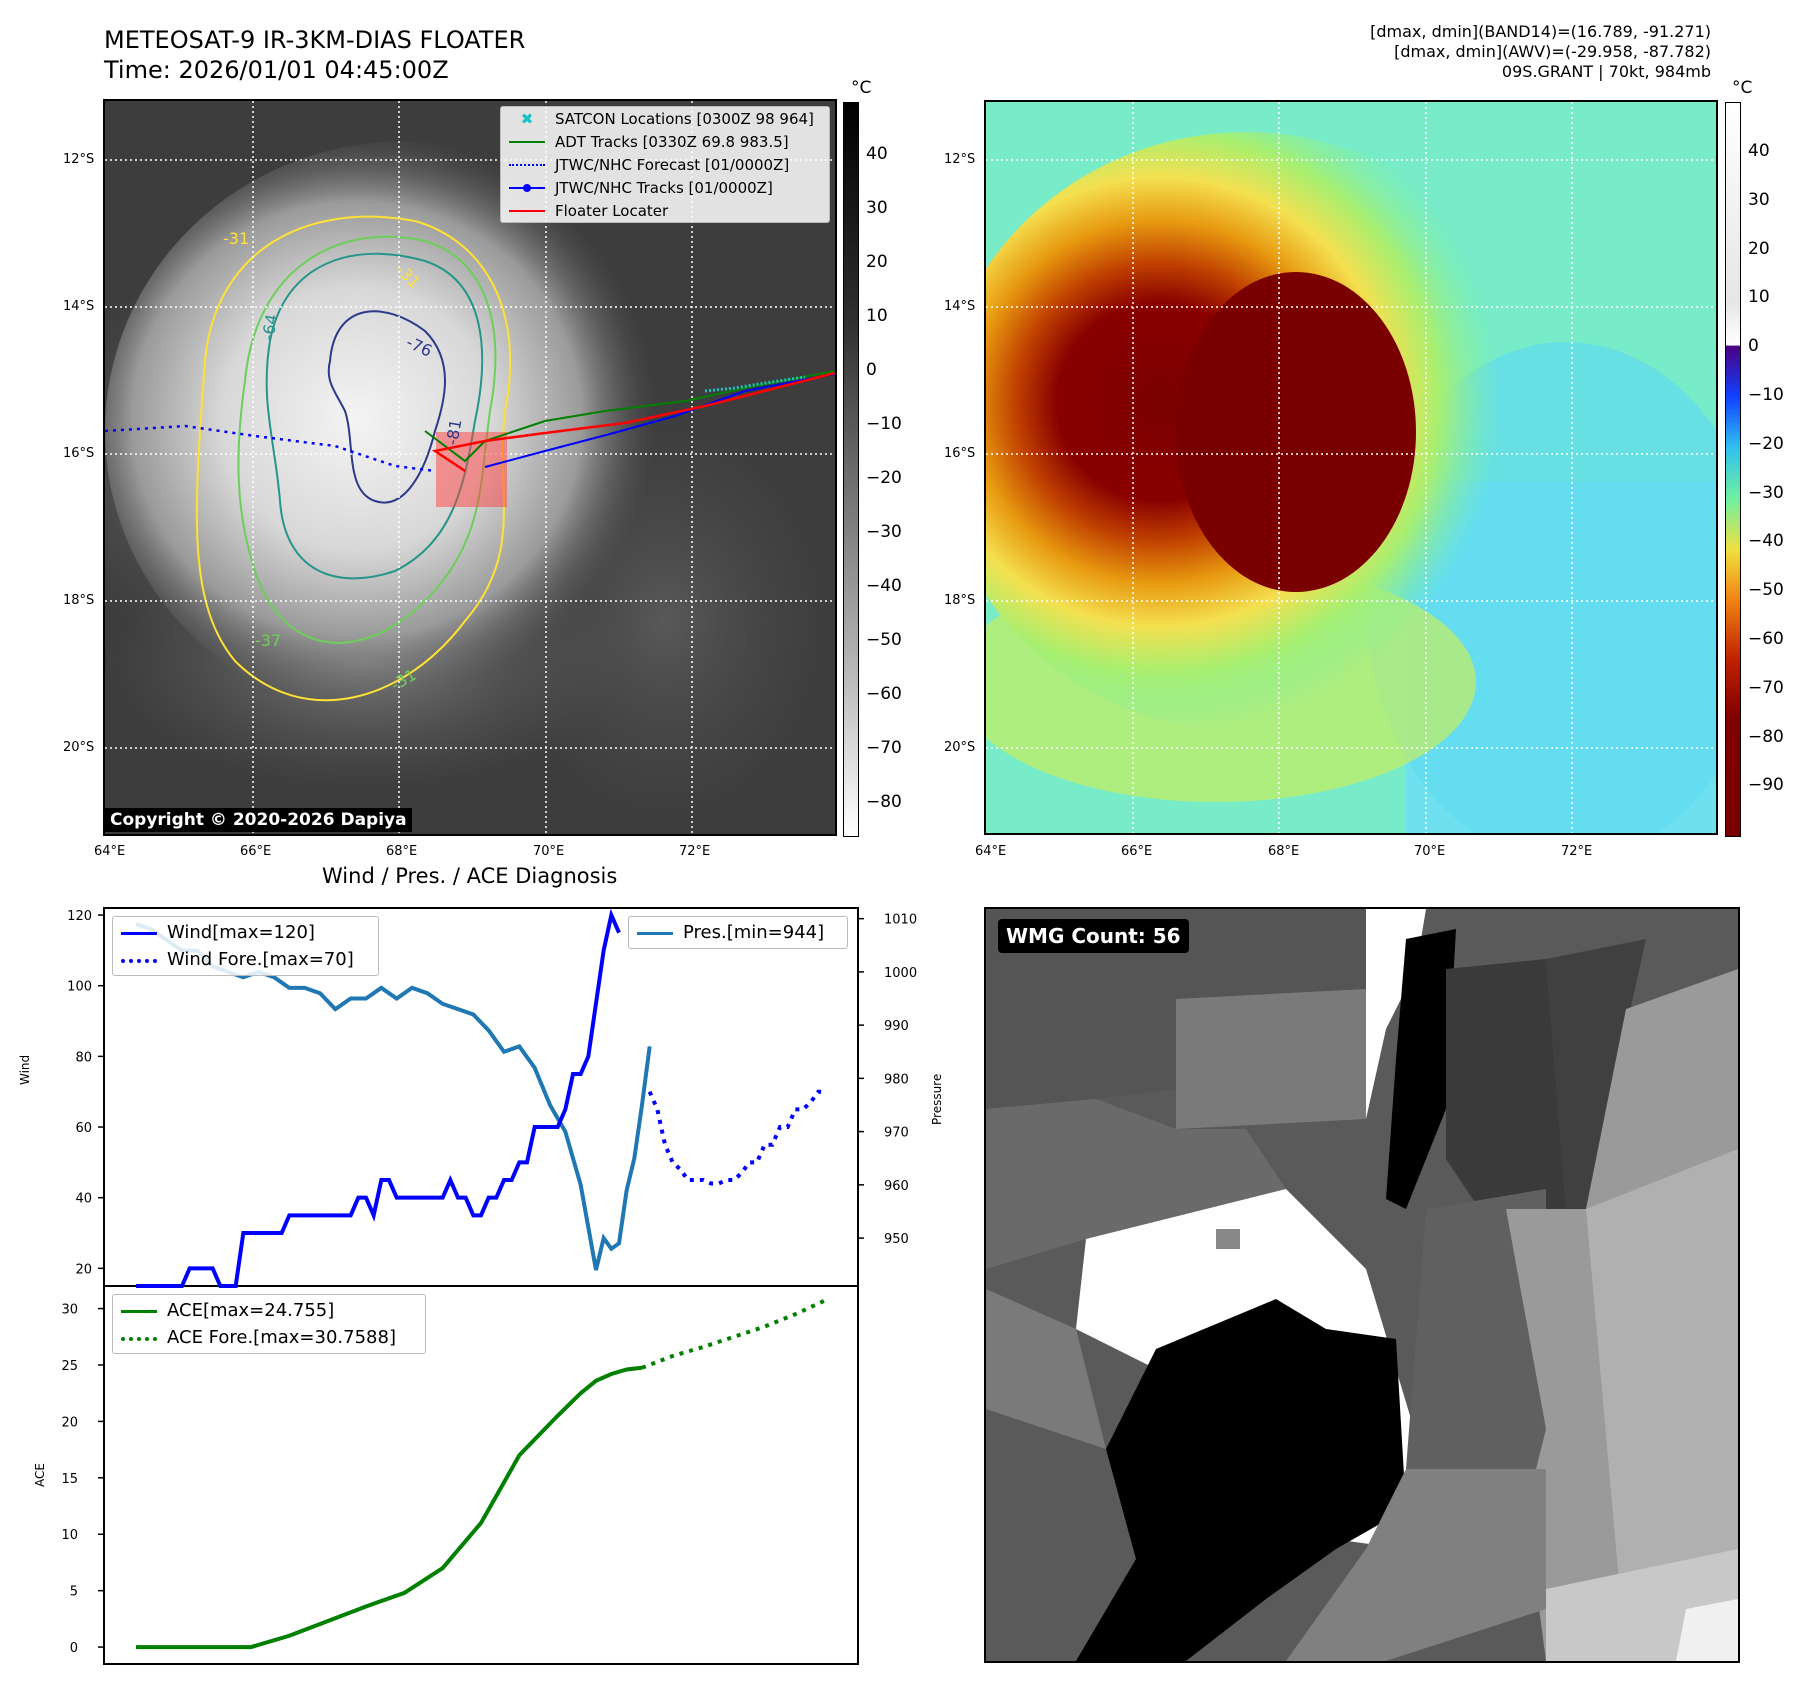 This screenshot has height=1690, width=1797. What do you see at coordinates (665, 187) in the screenshot?
I see `legend-jtwc-tracks: JTWC/NHC Tracks [01/0000Z]` at bounding box center [665, 187].